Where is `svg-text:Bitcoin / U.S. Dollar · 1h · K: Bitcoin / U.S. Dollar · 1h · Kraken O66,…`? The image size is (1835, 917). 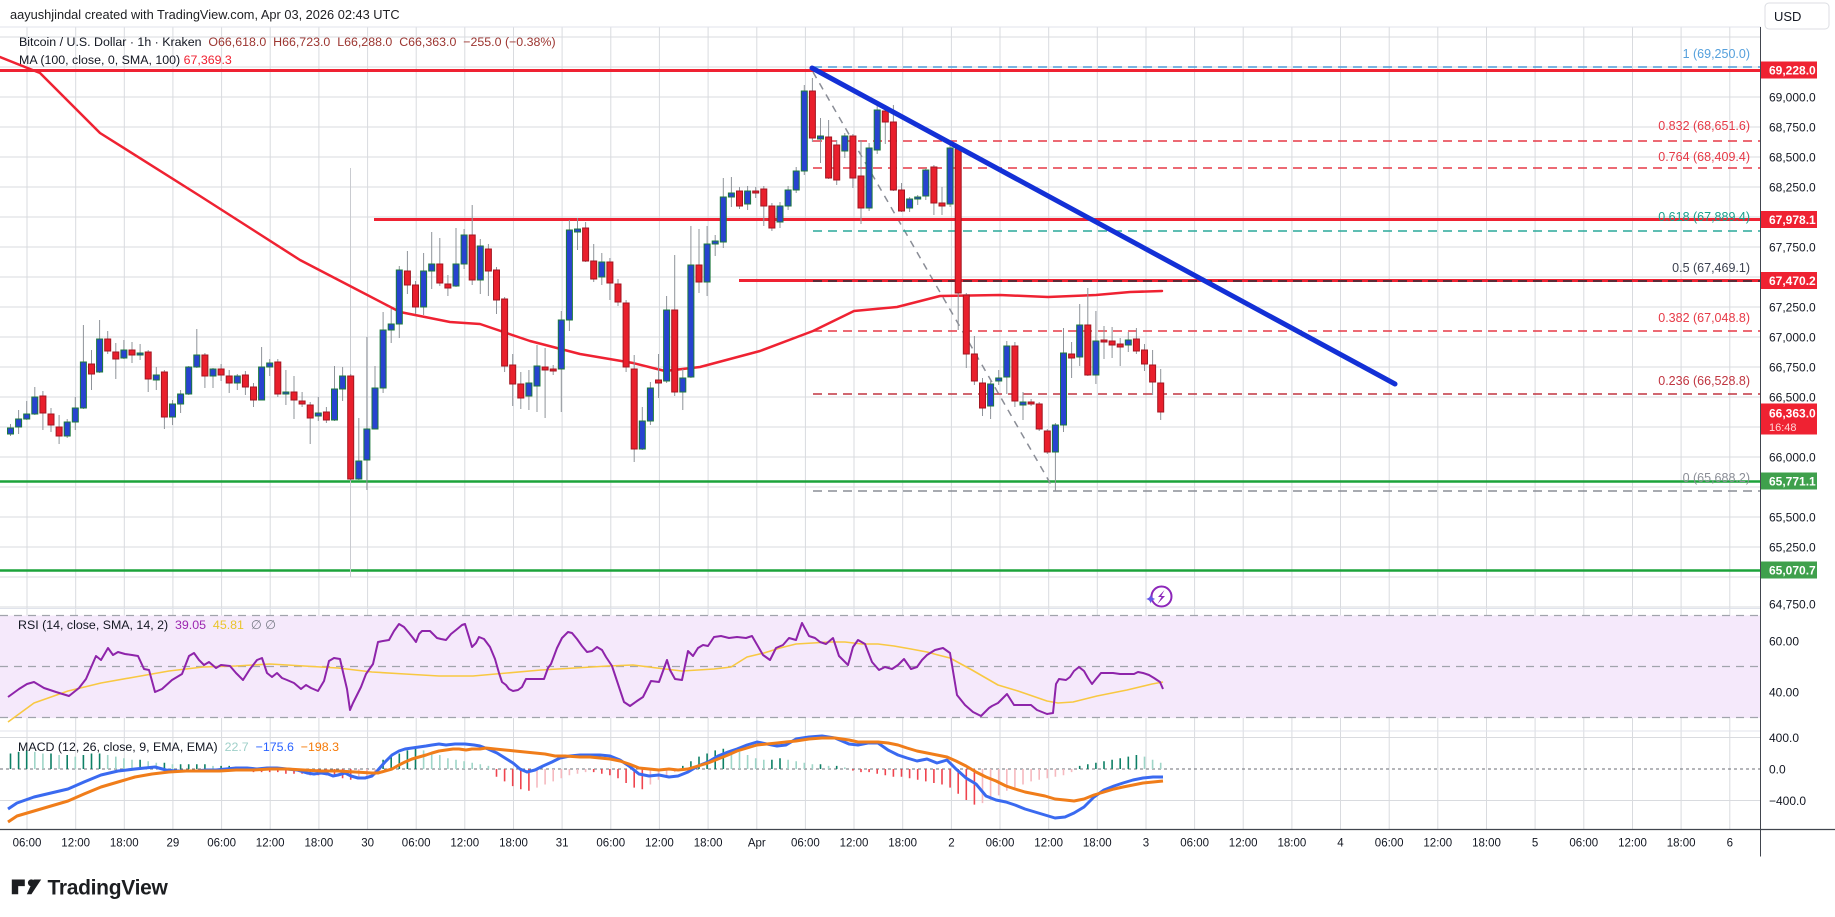 svg-text:Bitcoin / U.S. Dollar · 1h · K: Bitcoin / U.S. Dollar · 1h · Kraken O66,… is located at coordinates (287, 42).